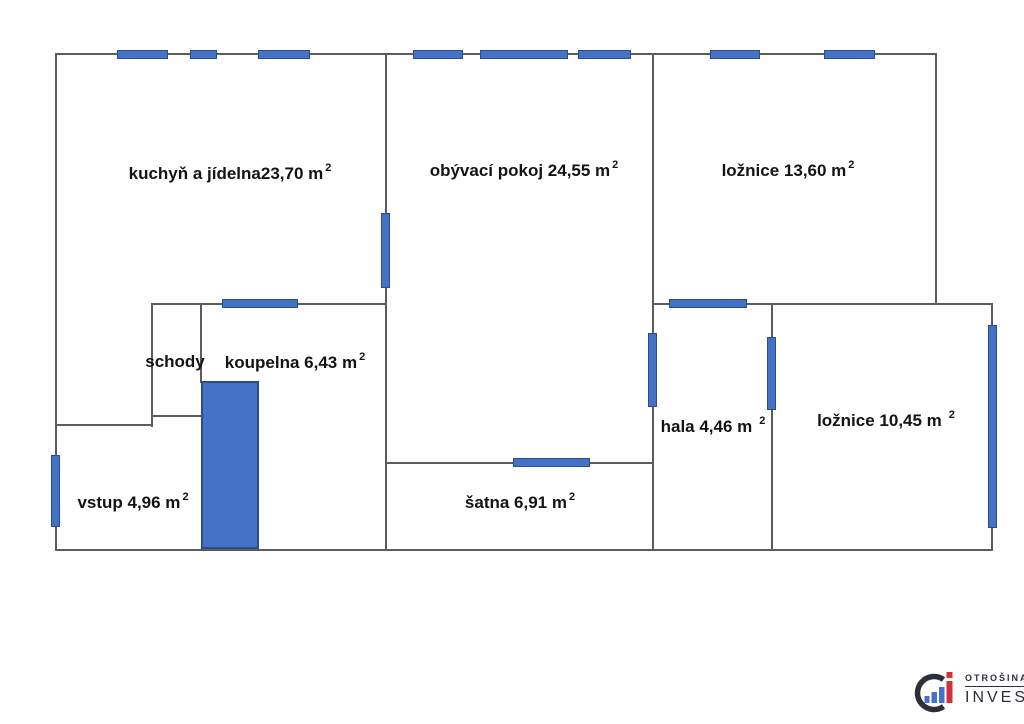 This screenshot has width=1024, height=724. What do you see at coordinates (992, 426) in the screenshot?
I see `window-bedroom10-right-wall` at bounding box center [992, 426].